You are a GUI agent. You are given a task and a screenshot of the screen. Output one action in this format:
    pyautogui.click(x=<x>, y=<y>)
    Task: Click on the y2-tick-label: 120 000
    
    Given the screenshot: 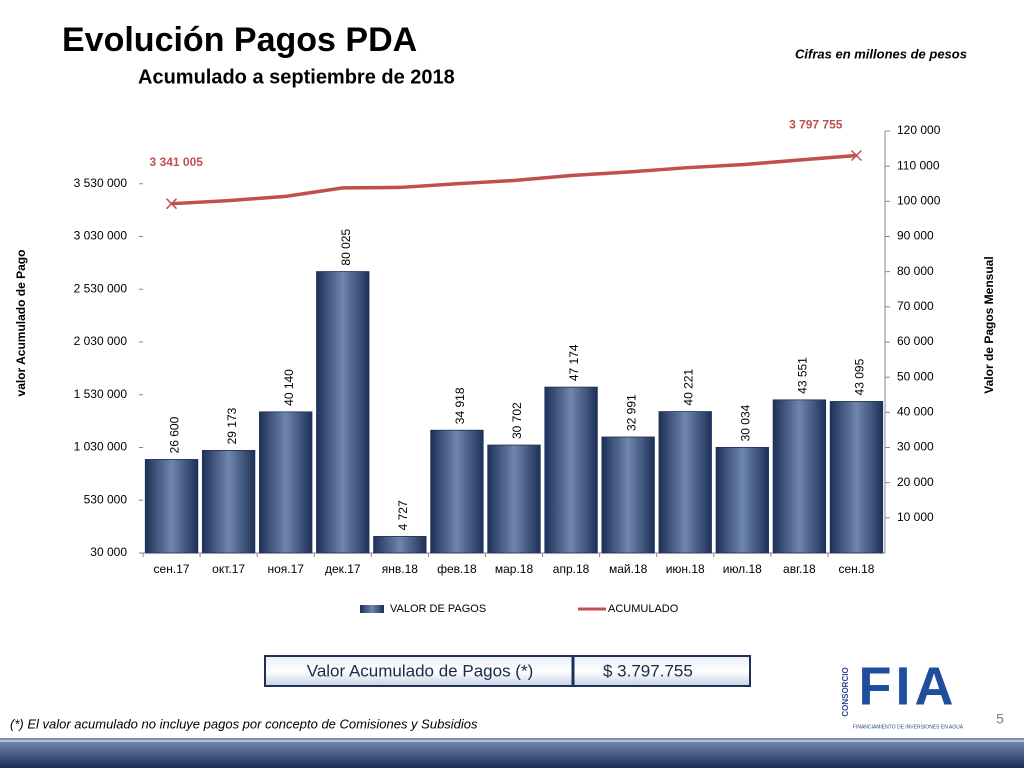 What is the action you would take?
    pyautogui.click(x=919, y=130)
    